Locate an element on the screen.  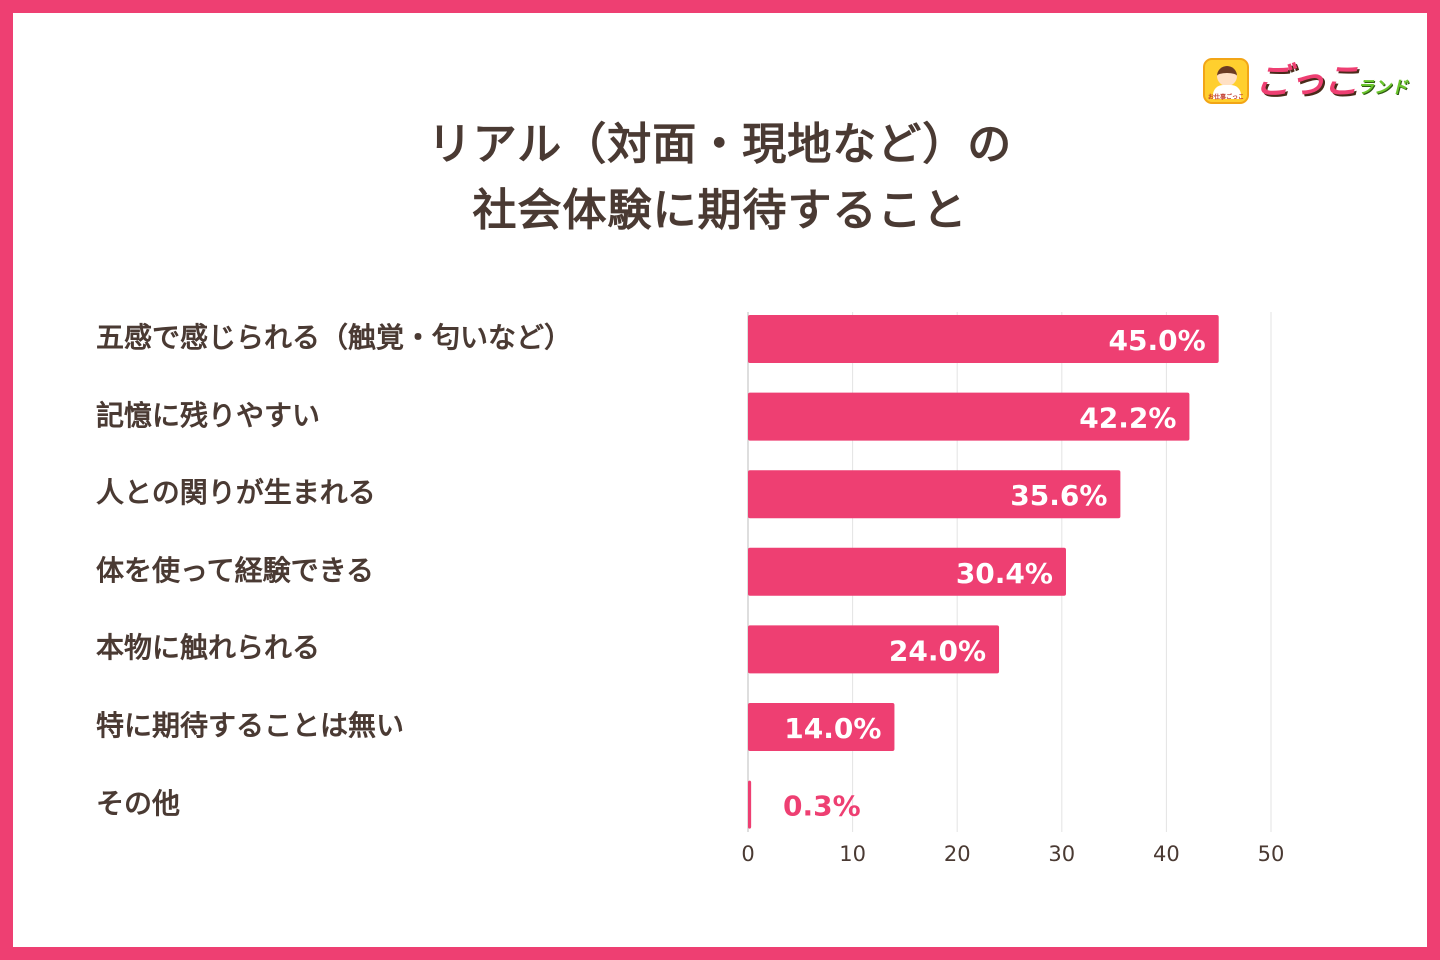
category-label-2: 人との関りが生まれる is located at coordinates (236, 493).